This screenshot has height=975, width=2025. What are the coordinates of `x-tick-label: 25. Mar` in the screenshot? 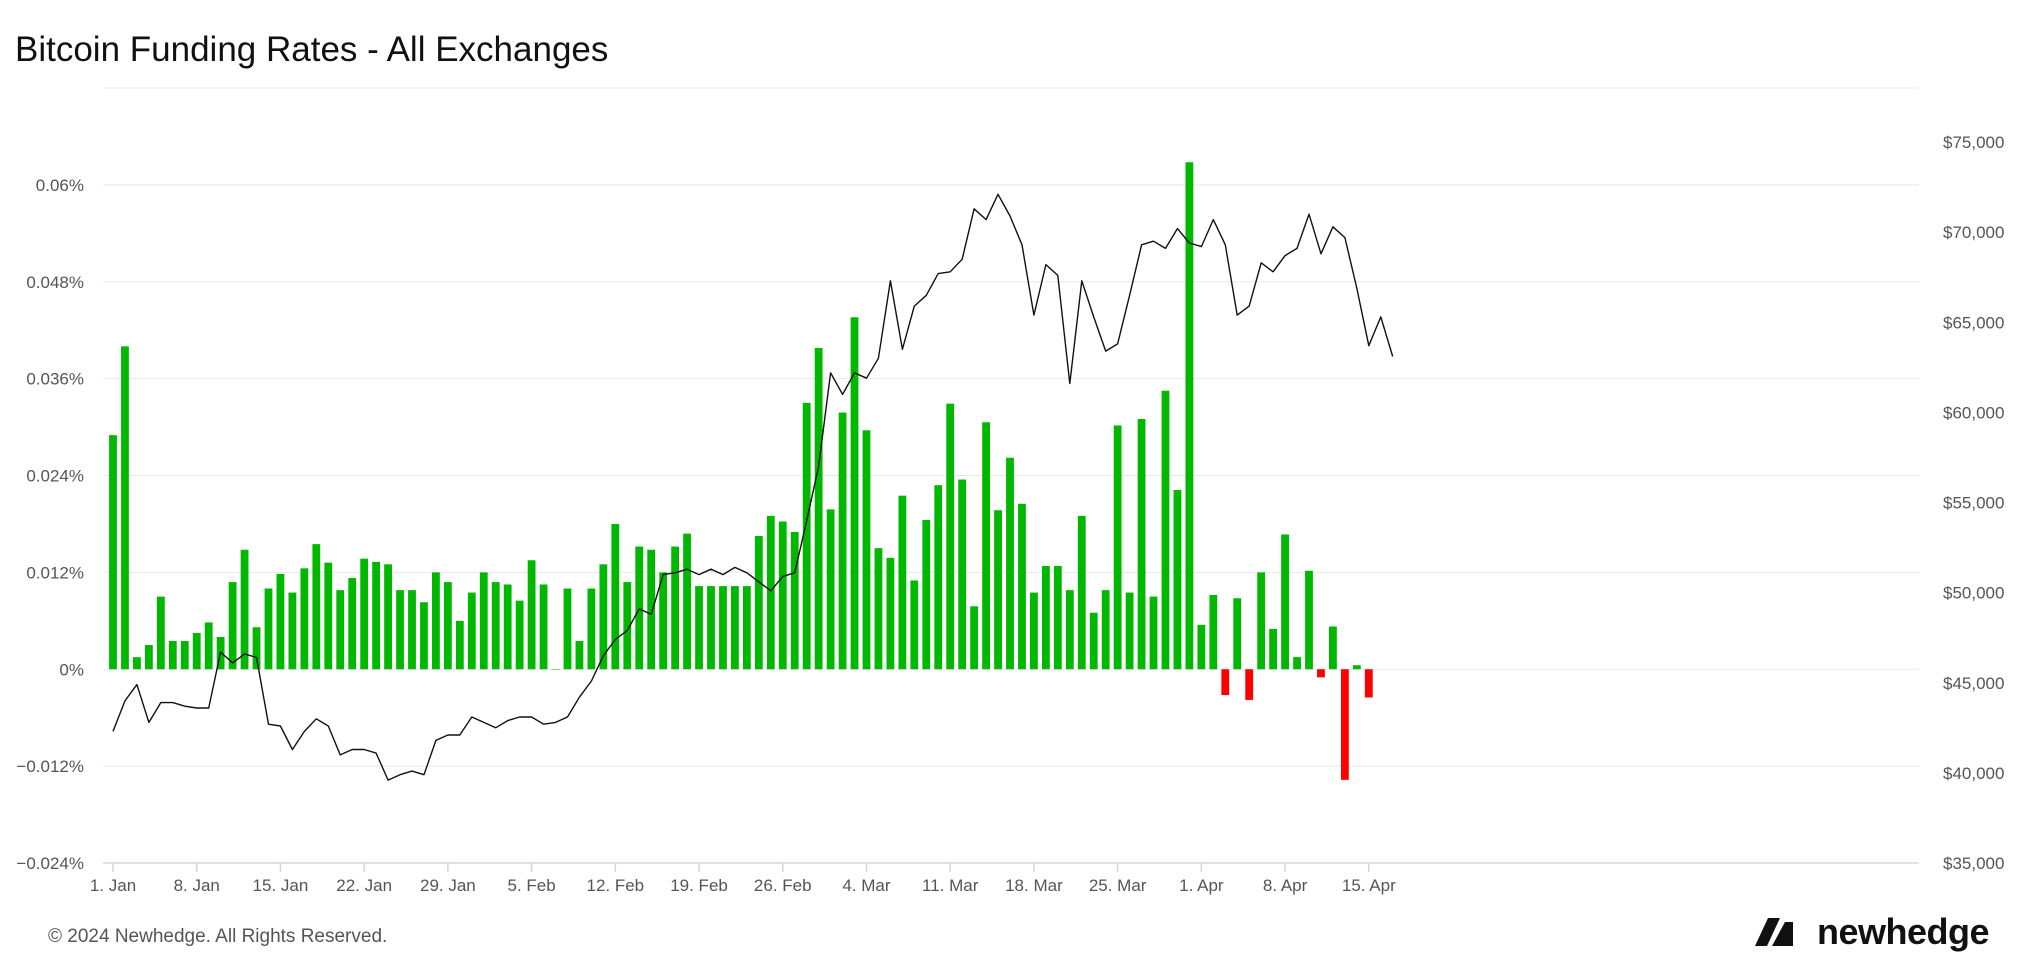 It's located at (1118, 885).